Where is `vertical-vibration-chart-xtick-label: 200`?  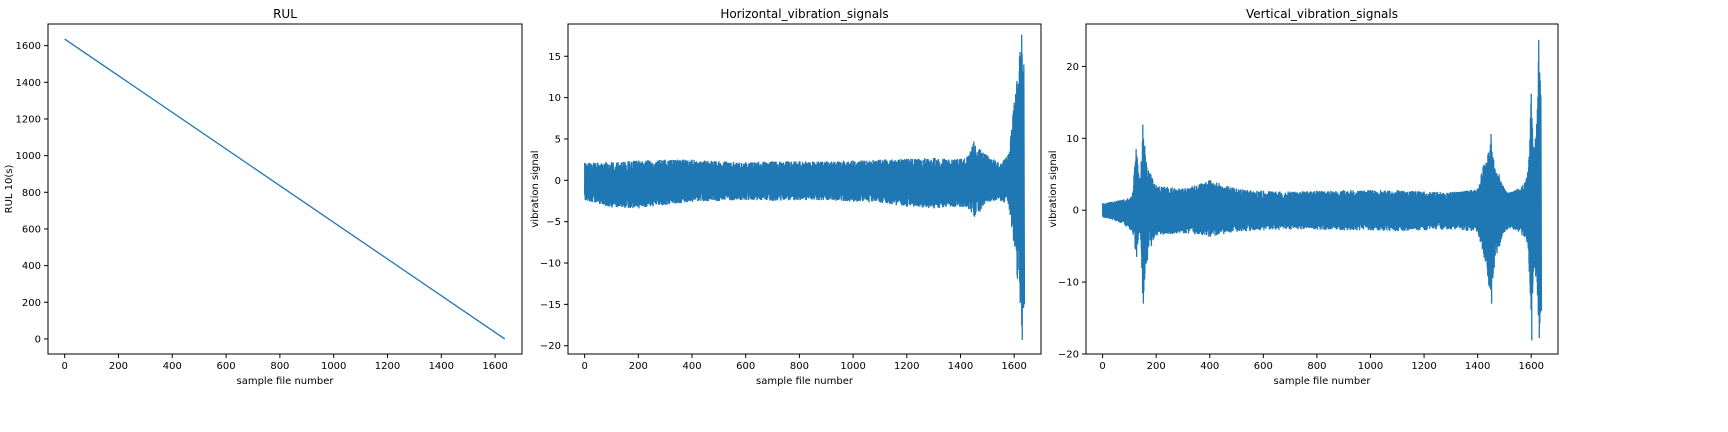
vertical-vibration-chart-xtick-label: 200 is located at coordinates (1156, 366).